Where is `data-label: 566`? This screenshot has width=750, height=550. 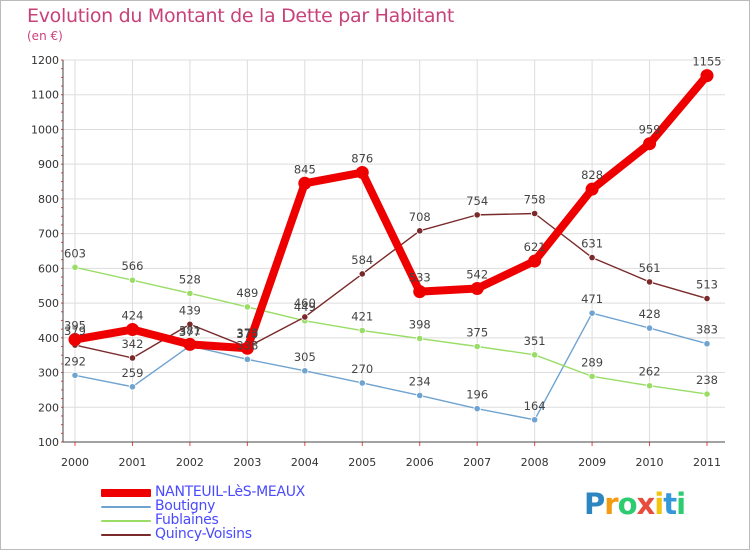
data-label: 566 is located at coordinates (132, 266).